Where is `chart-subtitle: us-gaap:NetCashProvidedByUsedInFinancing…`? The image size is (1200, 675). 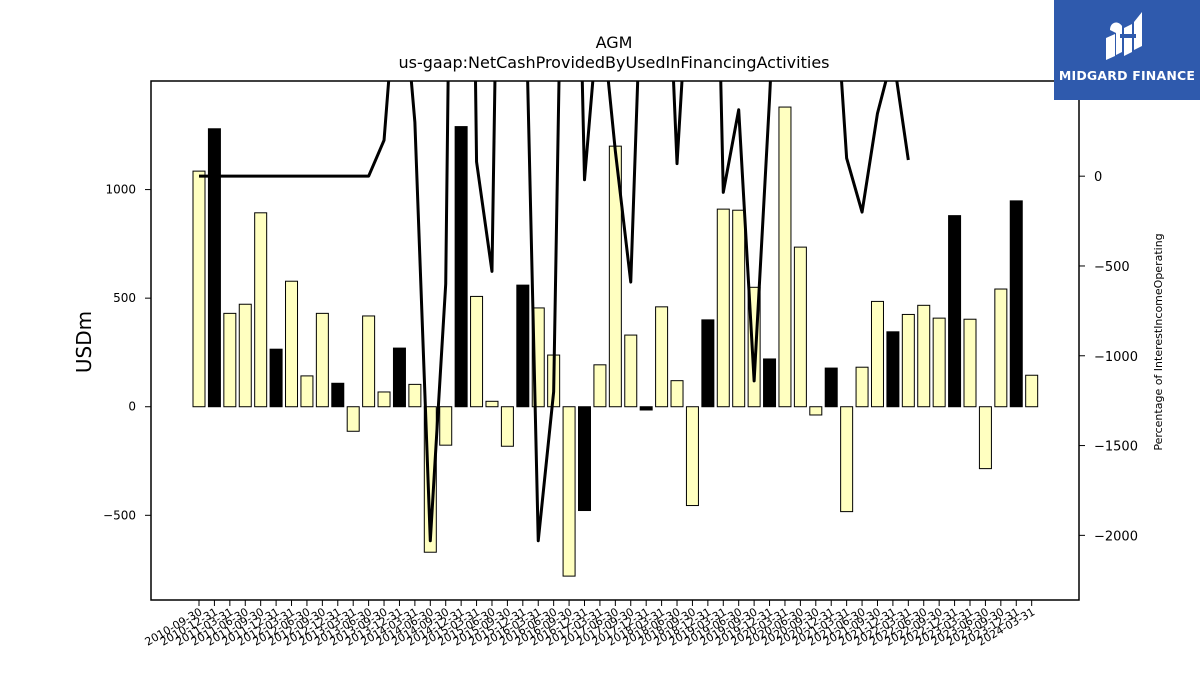 chart-subtitle: us-gaap:NetCashProvidedByUsedInFinancing… is located at coordinates (613, 62).